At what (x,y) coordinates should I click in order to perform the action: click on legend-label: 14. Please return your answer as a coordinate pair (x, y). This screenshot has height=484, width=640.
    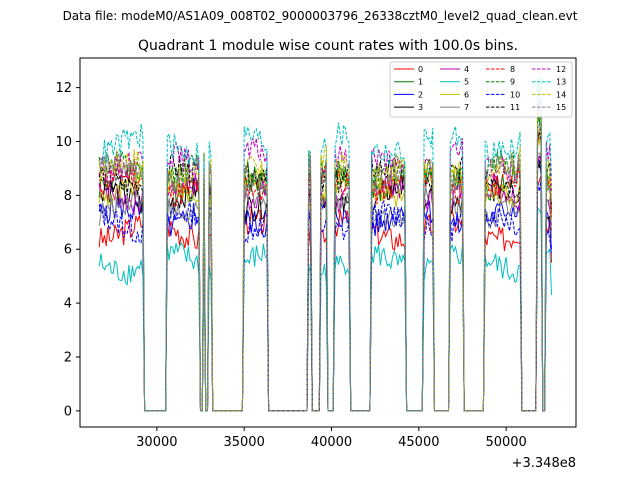
    Looking at the image, I should click on (561, 94).